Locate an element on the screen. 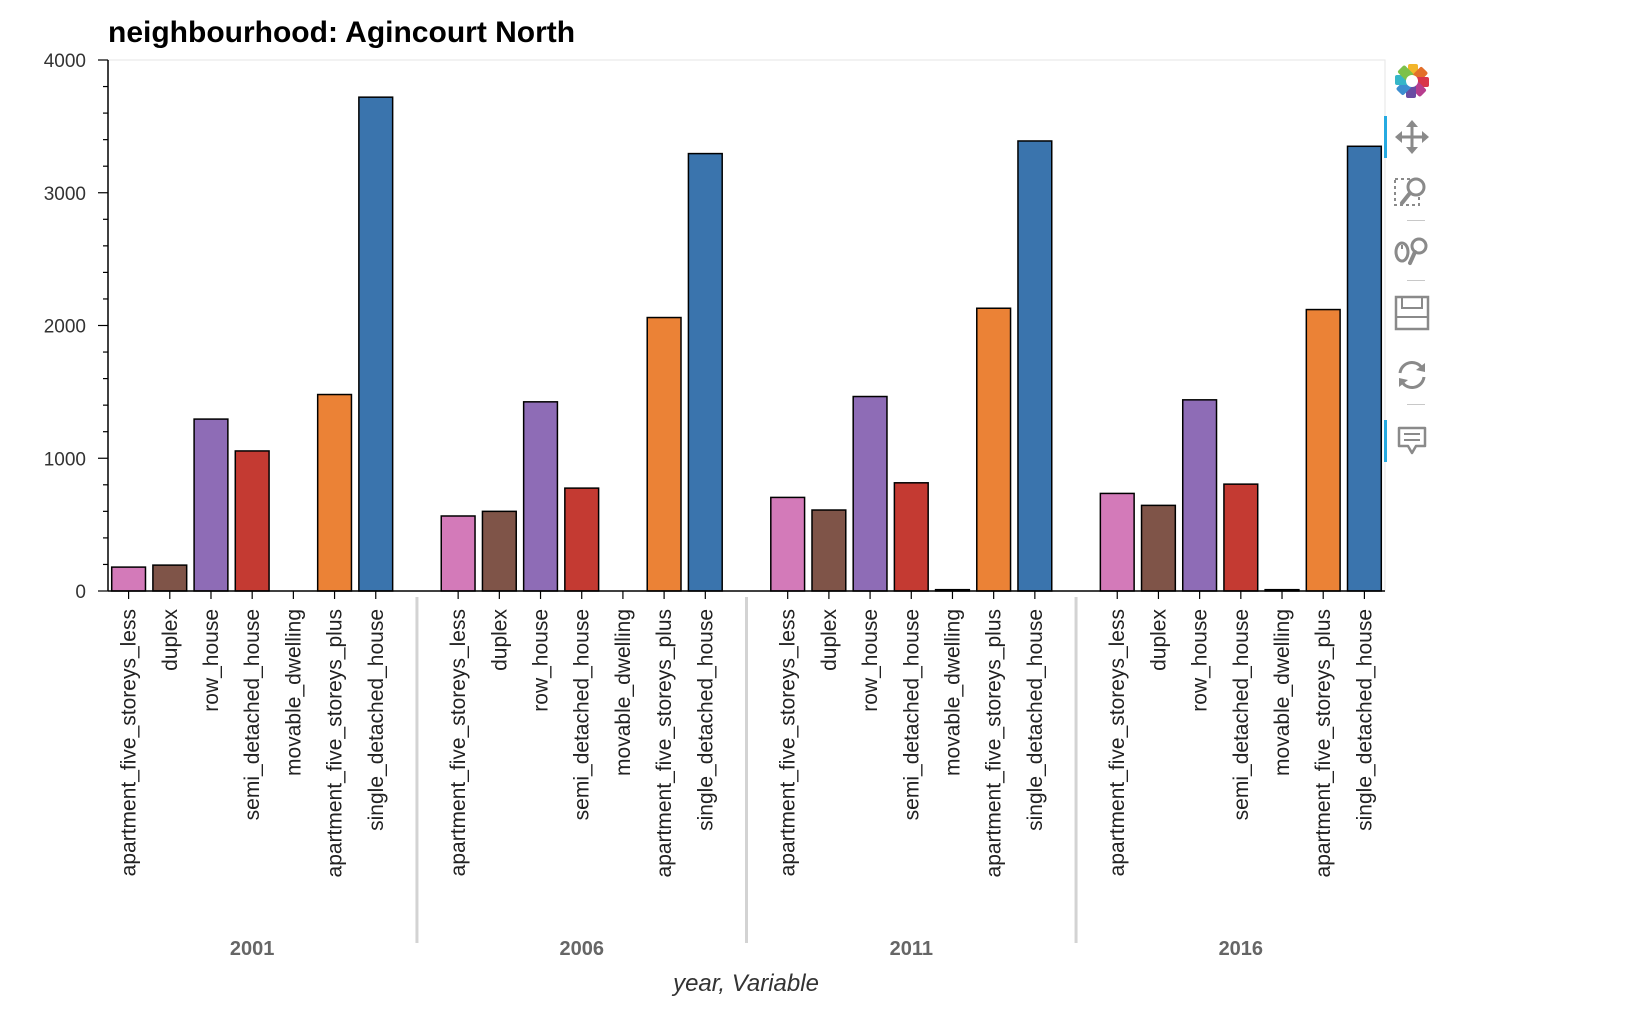 The height and width of the screenshot is (1032, 1652). box-zoom-tool-button is located at coordinates (1412, 192).